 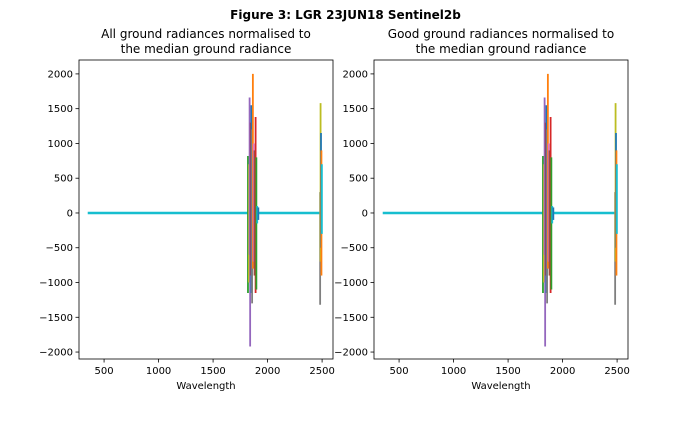 I want to click on figure-suptitle: Figure 3: LGR 23JUN18 Sentinel2b, so click(x=345, y=15).